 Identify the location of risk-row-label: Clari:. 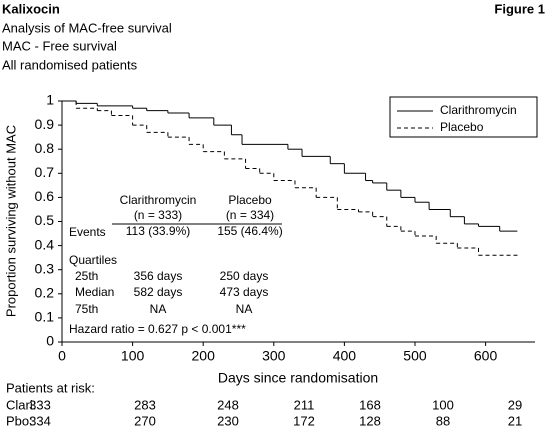
(21, 404).